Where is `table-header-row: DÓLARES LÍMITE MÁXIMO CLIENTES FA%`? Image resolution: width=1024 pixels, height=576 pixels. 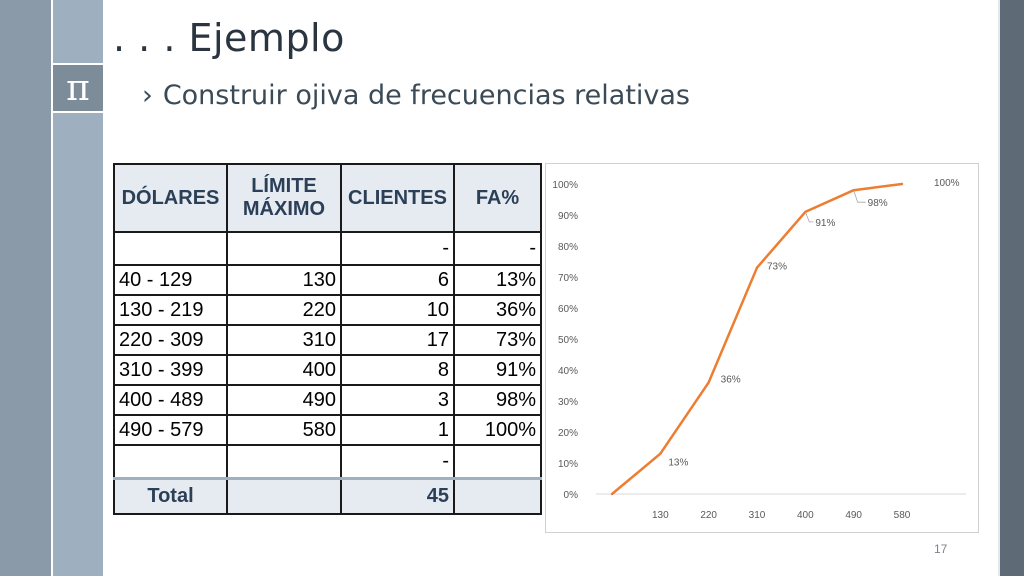 table-header-row: DÓLARES LÍMITE MÁXIMO CLIENTES FA% is located at coordinates (327, 198).